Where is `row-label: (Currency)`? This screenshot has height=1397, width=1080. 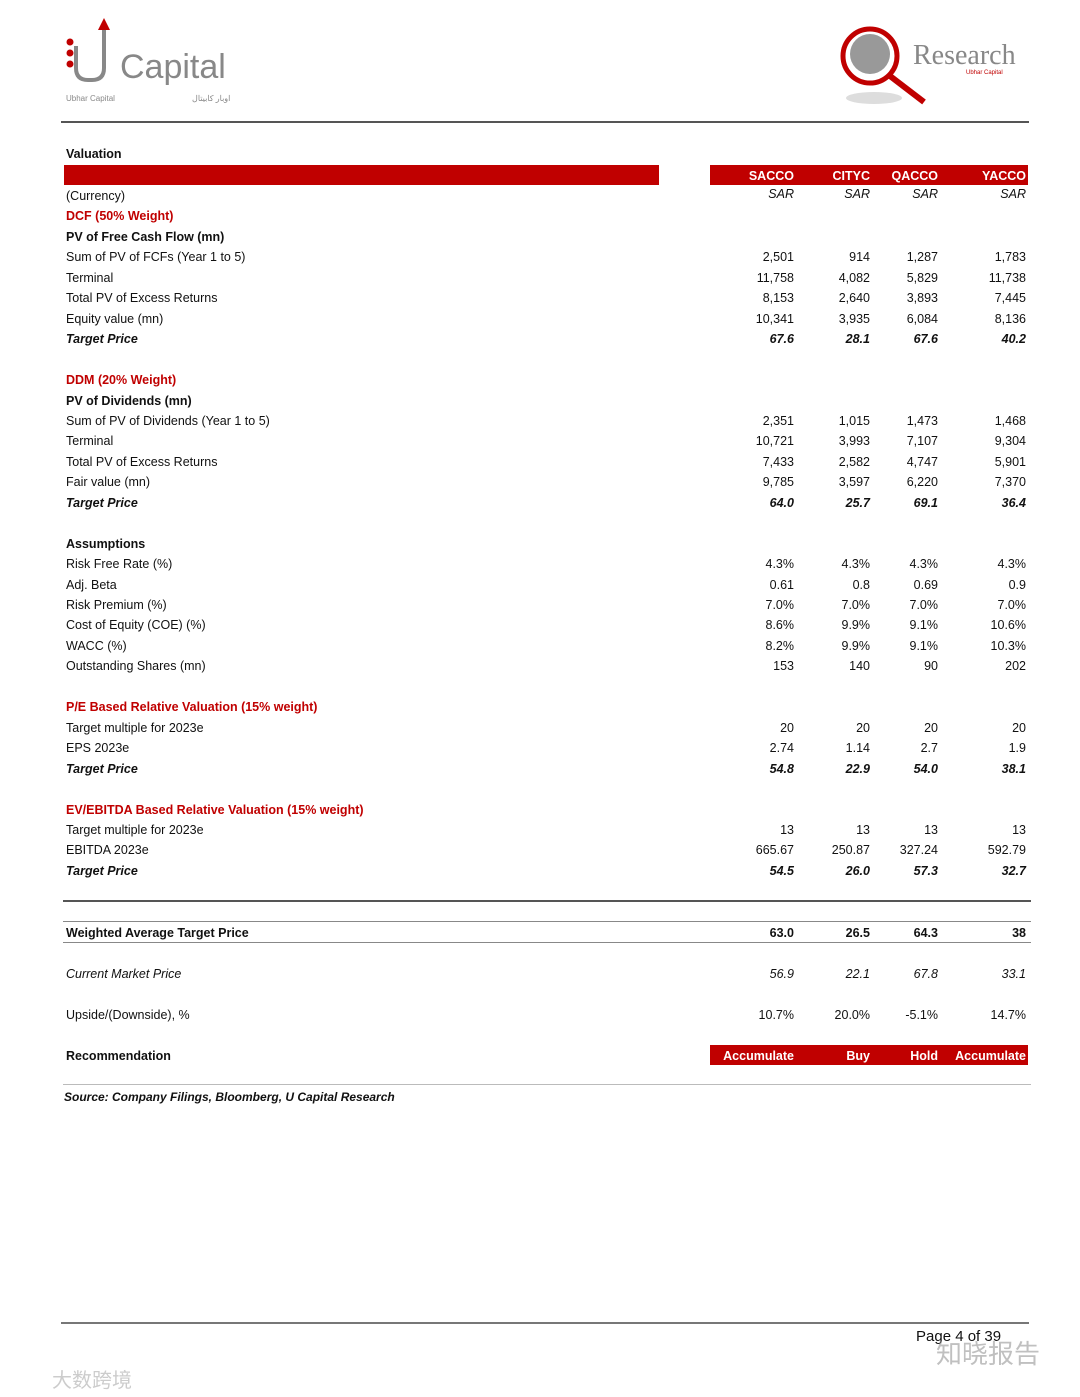
row-label: (Currency) is located at coordinates (96, 196).